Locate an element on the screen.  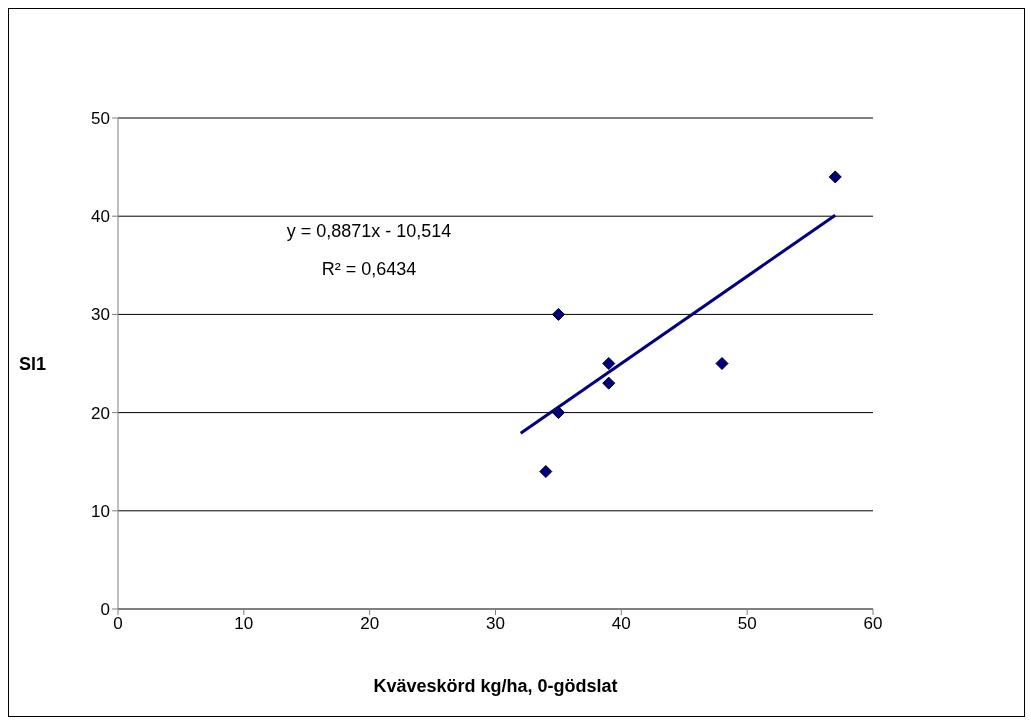
annotation: R² = 0,6434 is located at coordinates (369, 269).